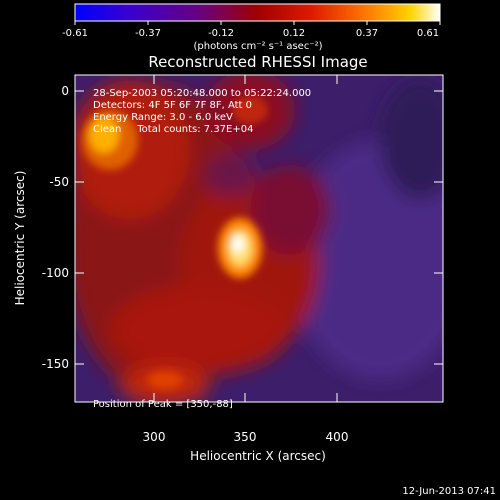 This screenshot has width=500, height=500. I want to click on x-axis-label: Heliocentric X (arcsec), so click(258, 456).